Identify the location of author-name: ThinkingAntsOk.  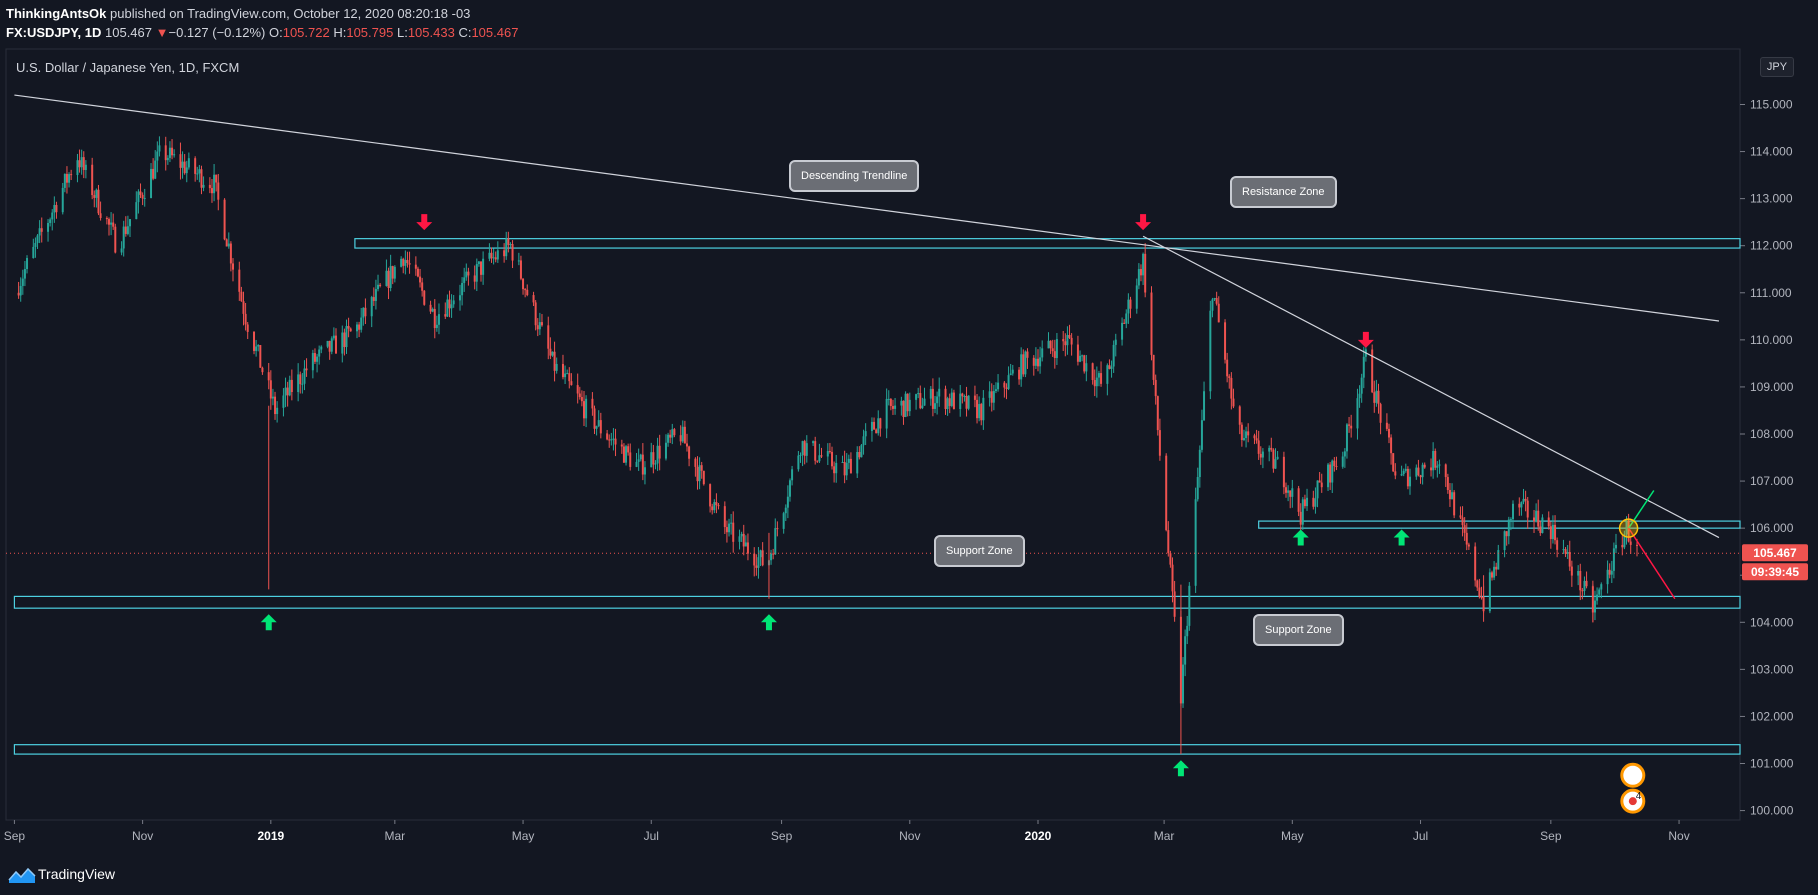
(56, 13).